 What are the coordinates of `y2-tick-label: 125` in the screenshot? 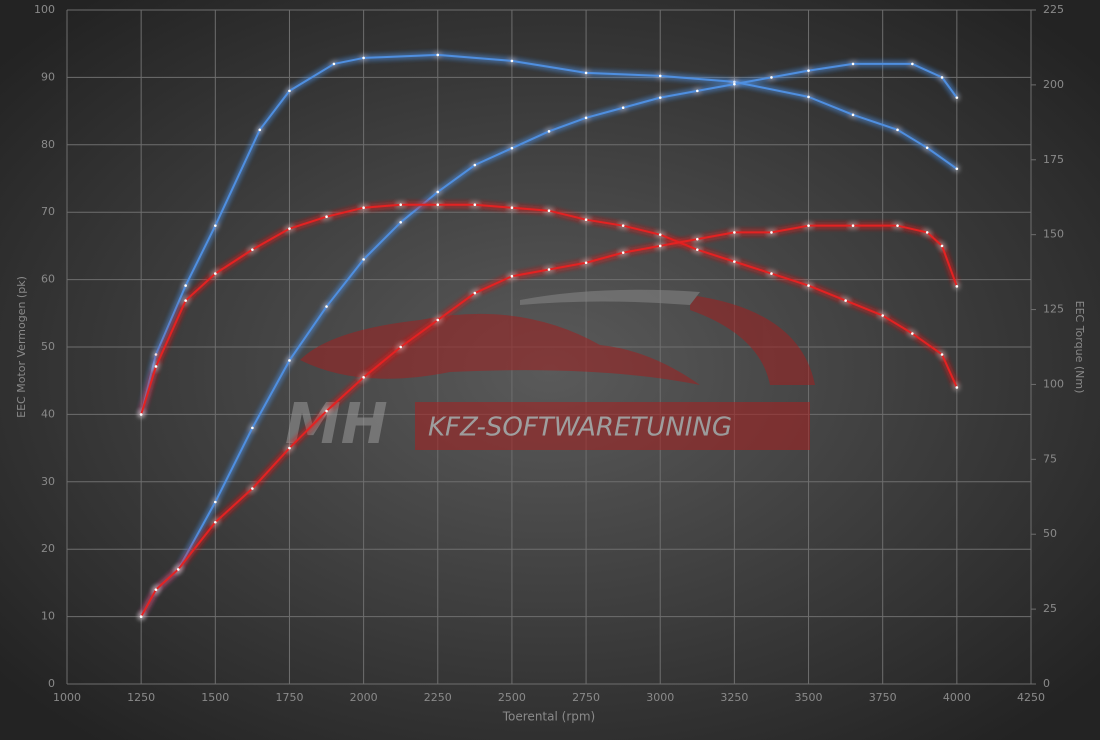 It's located at (1053, 309).